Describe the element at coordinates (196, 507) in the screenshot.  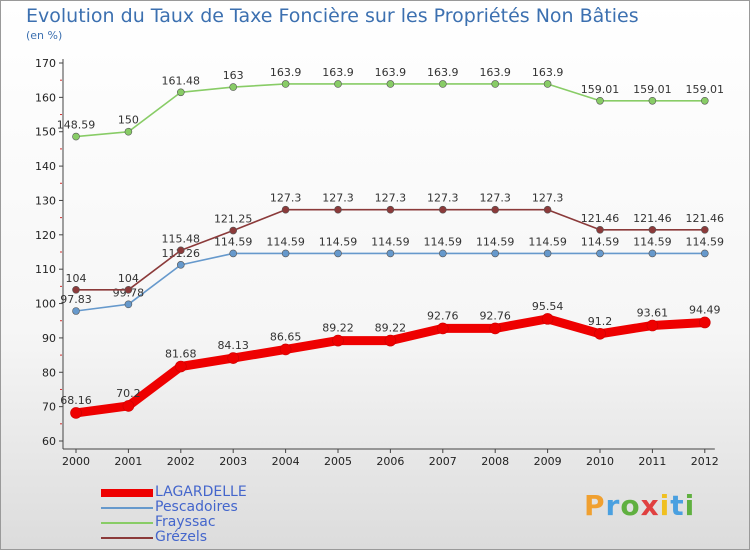
I see `legend-label: Pescadoires` at that location.